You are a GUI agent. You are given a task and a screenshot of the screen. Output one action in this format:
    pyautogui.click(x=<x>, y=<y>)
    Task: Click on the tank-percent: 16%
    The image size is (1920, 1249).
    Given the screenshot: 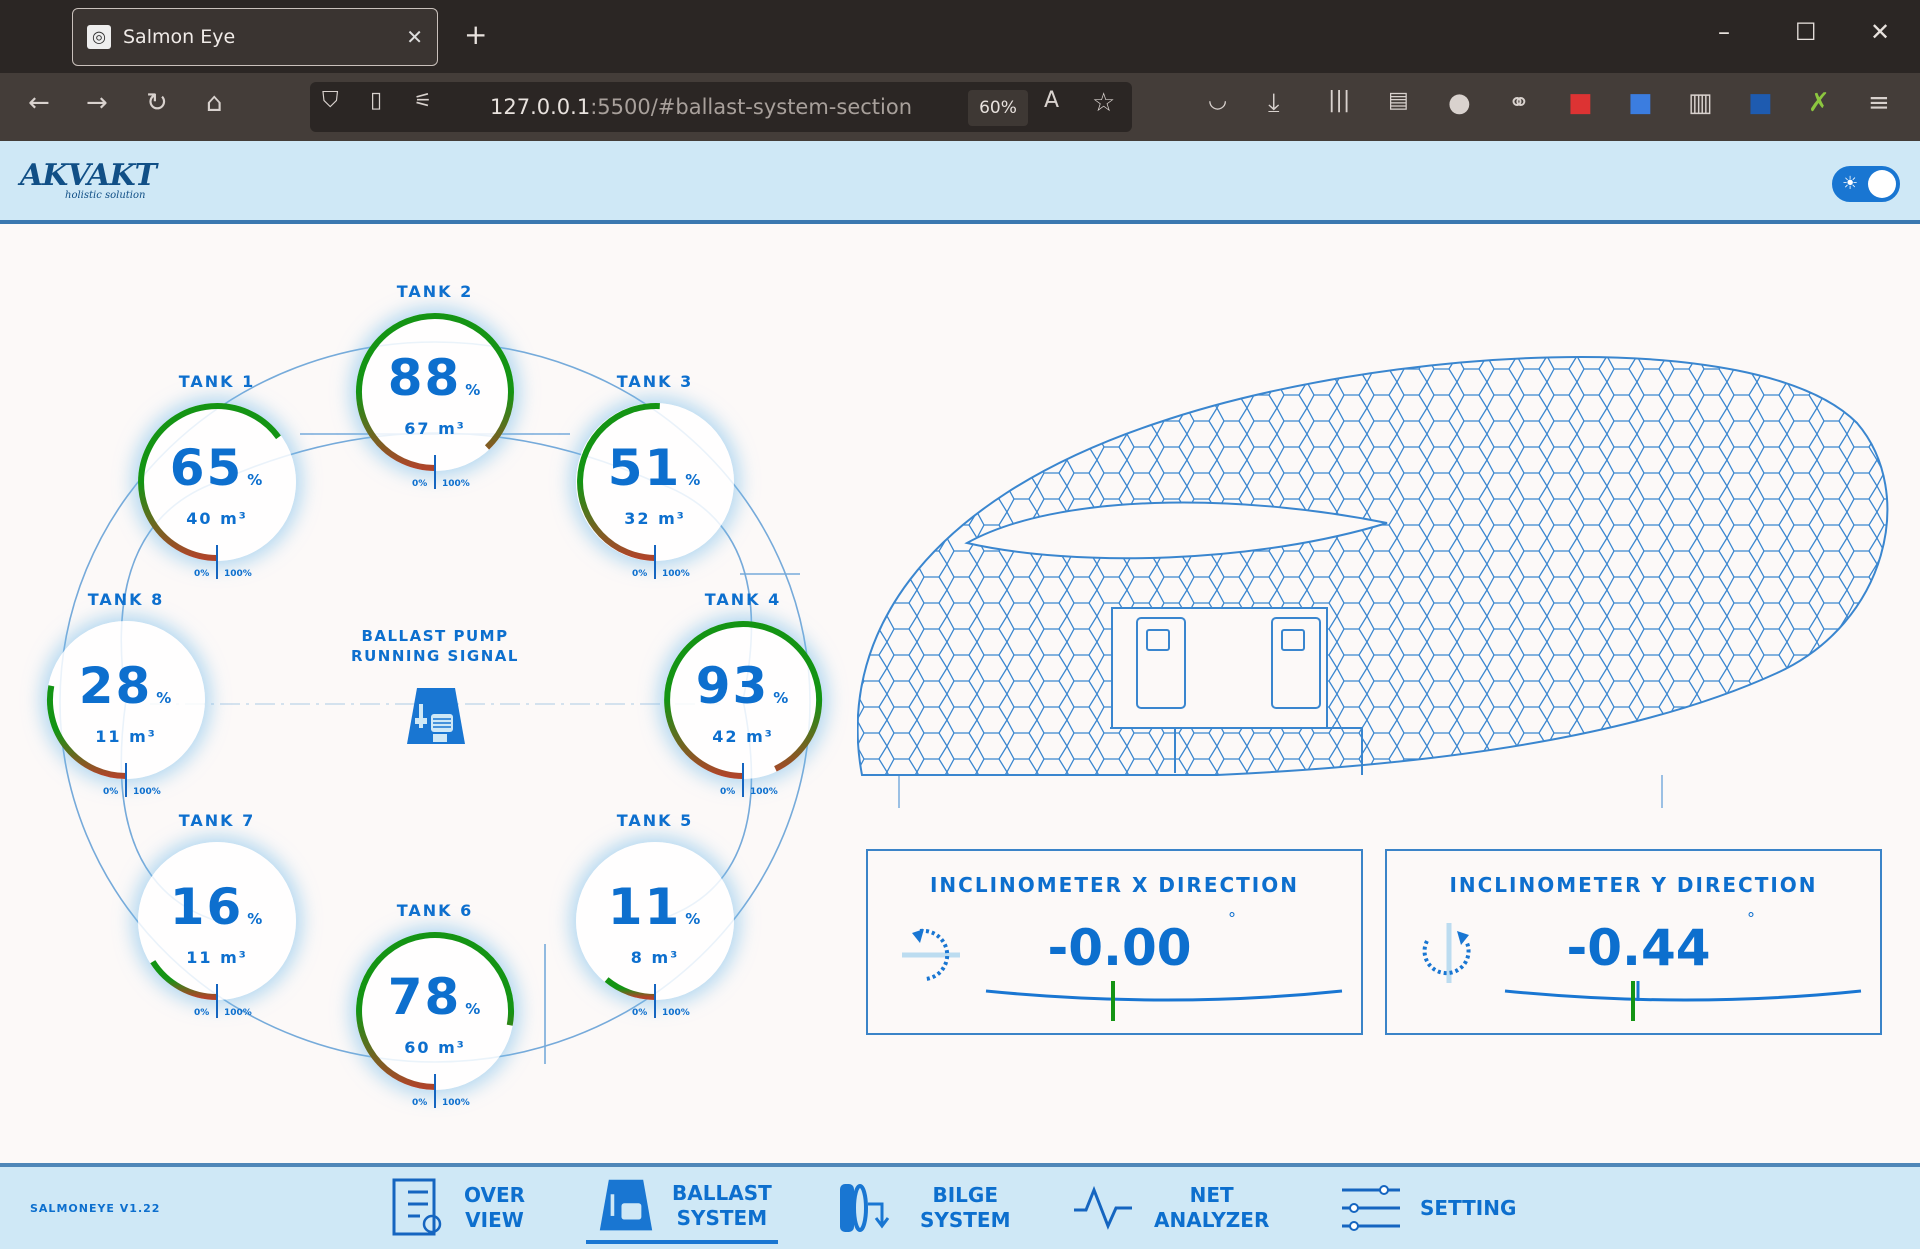 What is the action you would take?
    pyautogui.click(x=217, y=907)
    